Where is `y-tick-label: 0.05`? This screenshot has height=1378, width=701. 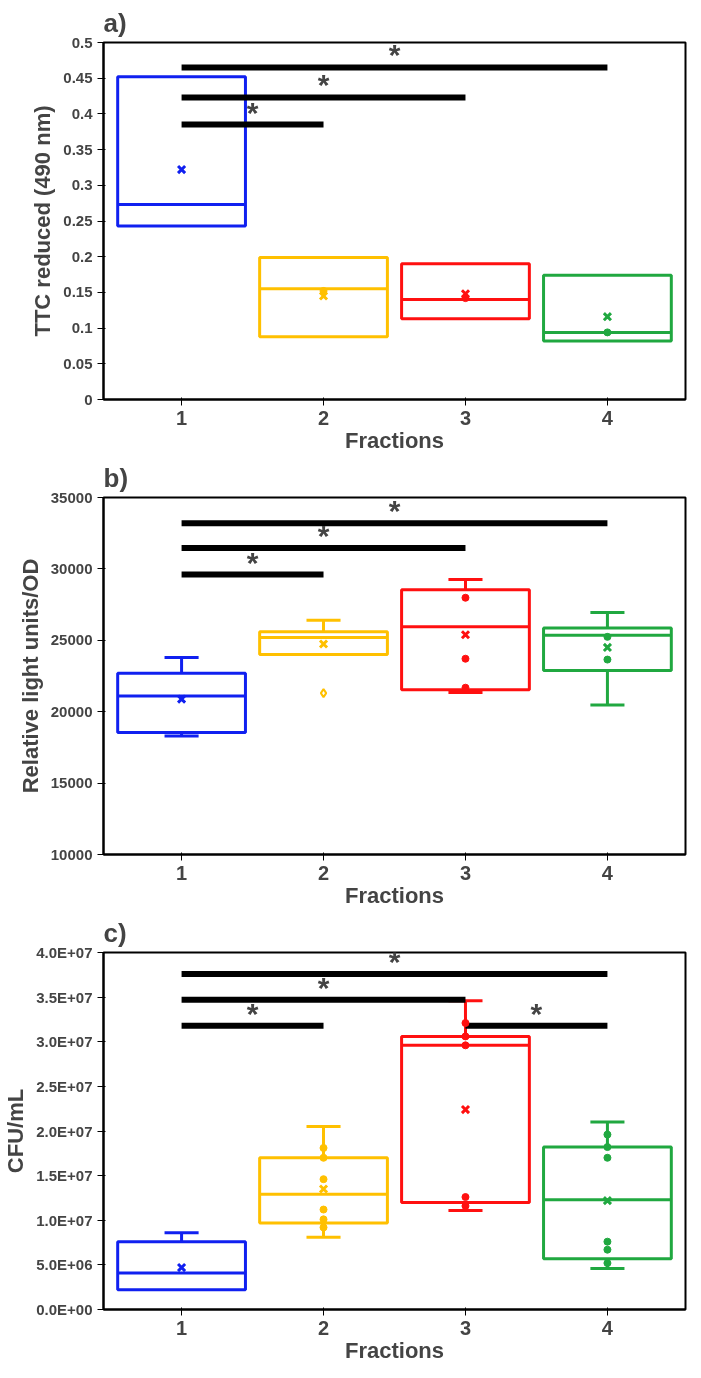
y-tick-label: 0.05 is located at coordinates (78, 363).